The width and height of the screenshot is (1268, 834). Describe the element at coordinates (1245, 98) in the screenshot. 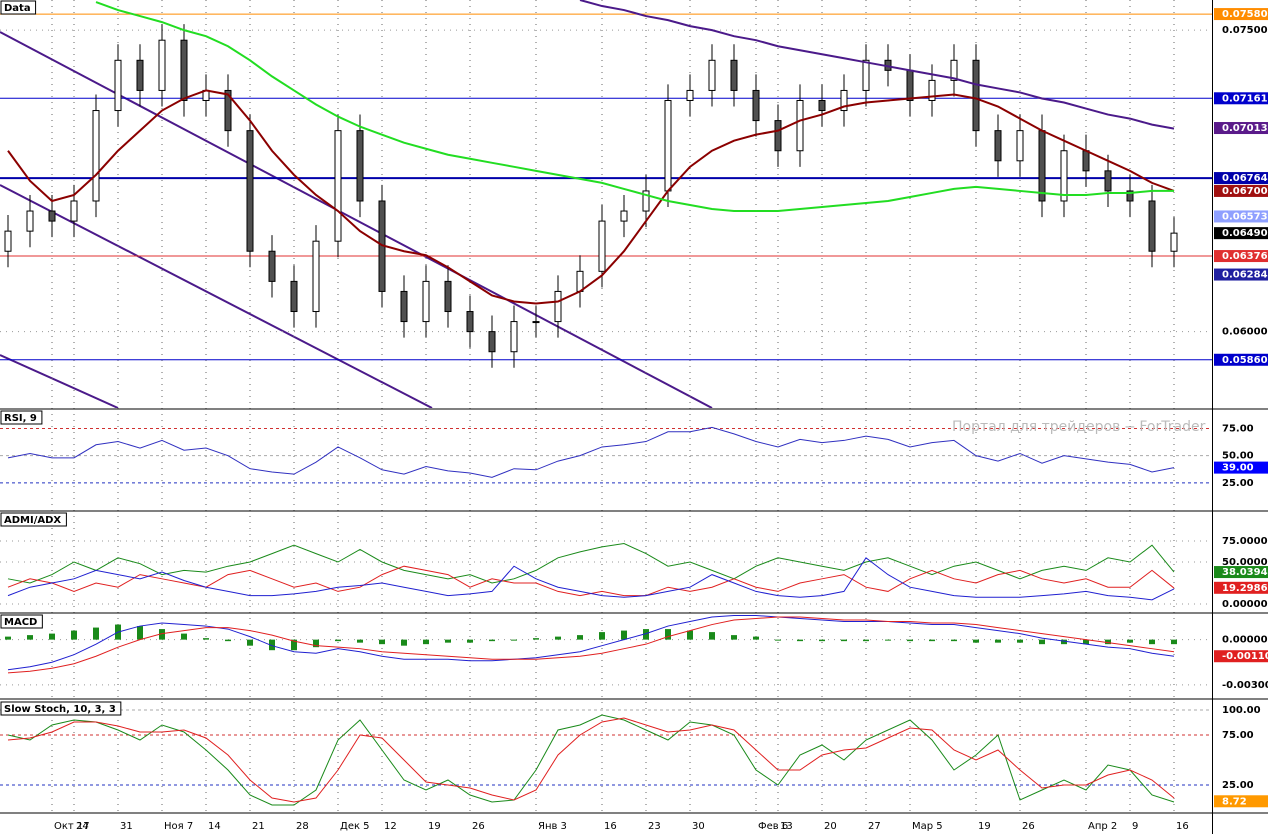

I see `level-label: 0.07161` at that location.